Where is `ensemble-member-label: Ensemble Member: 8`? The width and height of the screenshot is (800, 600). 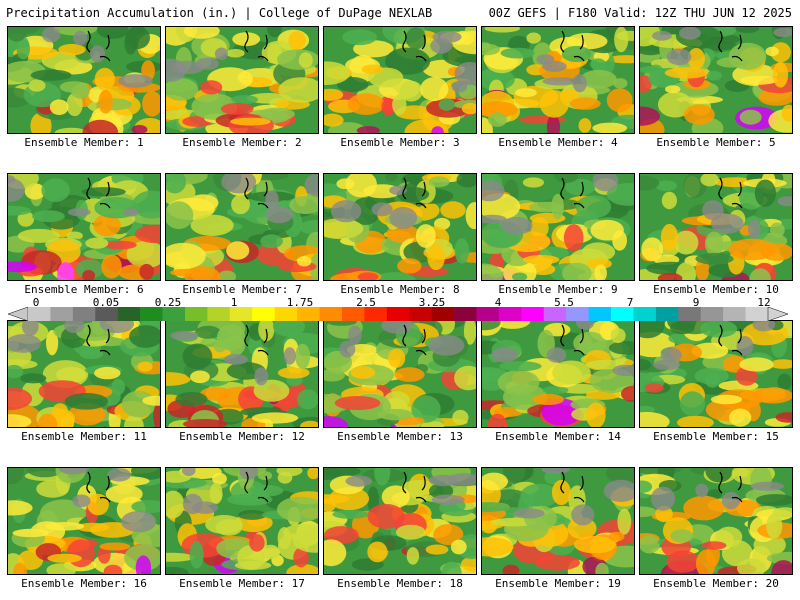
ensemble-member-label: Ensemble Member: 8 is located at coordinates (400, 289).